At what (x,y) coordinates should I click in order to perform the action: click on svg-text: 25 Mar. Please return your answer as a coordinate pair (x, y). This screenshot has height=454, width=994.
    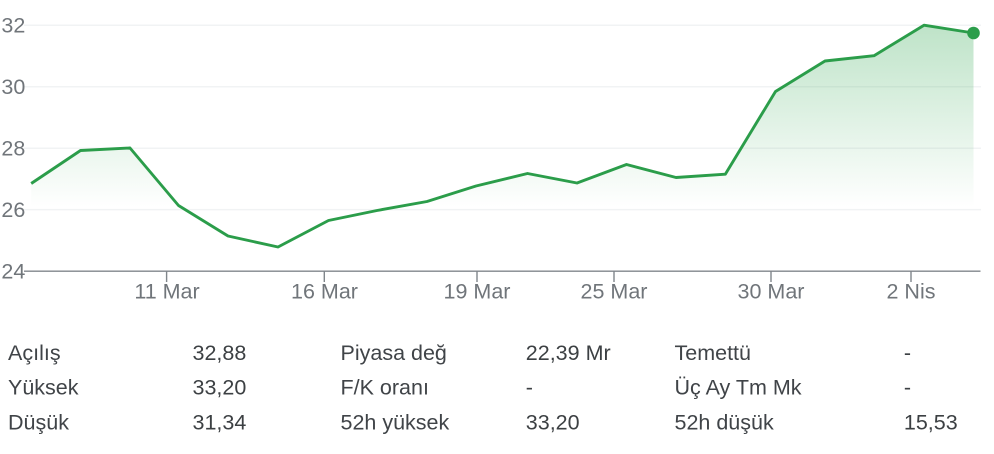
    Looking at the image, I should click on (614, 292).